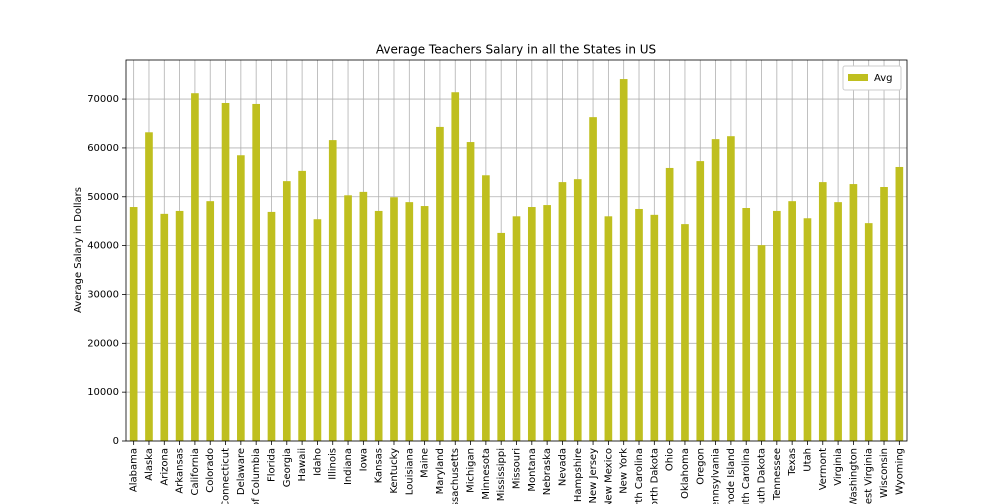 Image resolution: width=1008 pixels, height=504 pixels. What do you see at coordinates (271, 465) in the screenshot?
I see `x-tick-label: Florida` at bounding box center [271, 465].